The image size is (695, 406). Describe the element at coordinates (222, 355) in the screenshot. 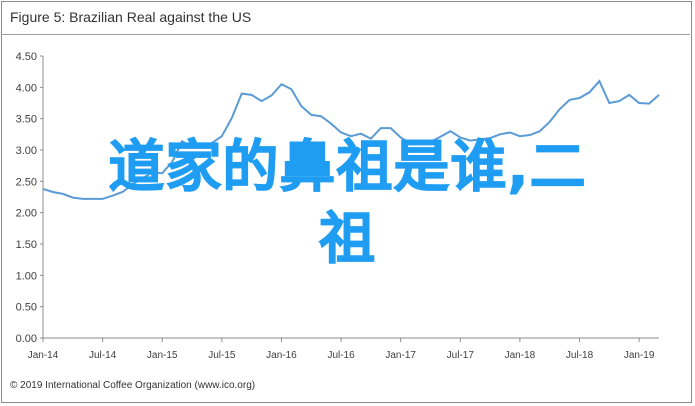

I see `x-tick-label: Jul-15` at that location.